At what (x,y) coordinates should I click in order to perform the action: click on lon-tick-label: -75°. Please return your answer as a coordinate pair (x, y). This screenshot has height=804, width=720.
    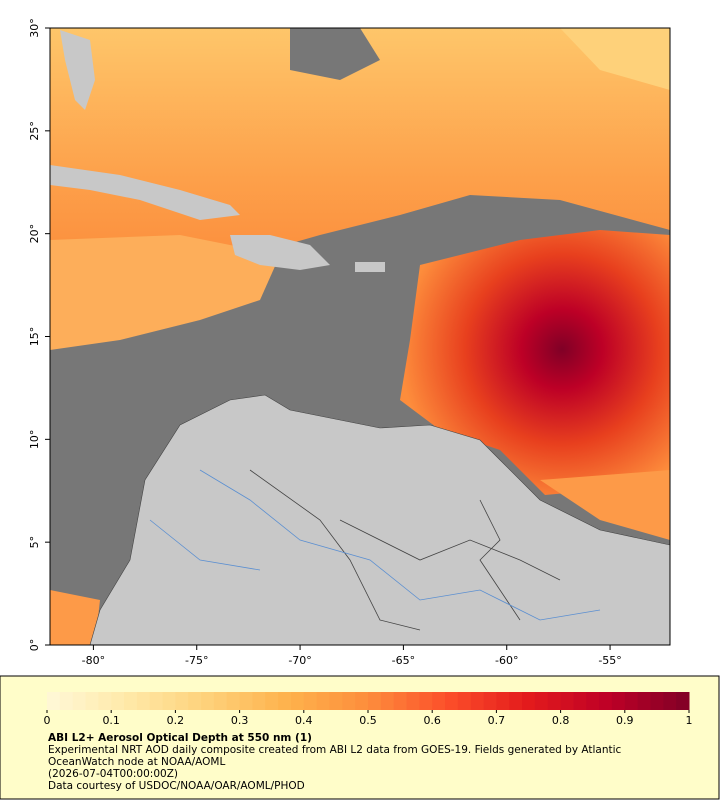
    Looking at the image, I should click on (196, 660).